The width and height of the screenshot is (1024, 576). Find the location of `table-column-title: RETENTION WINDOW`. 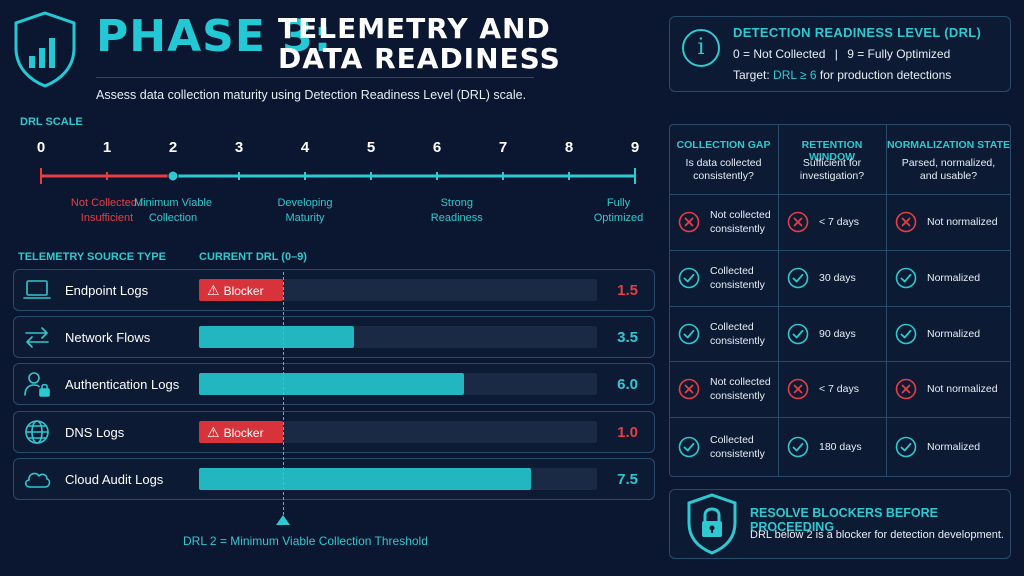

table-column-title: RETENTION WINDOW is located at coordinates (832, 151).